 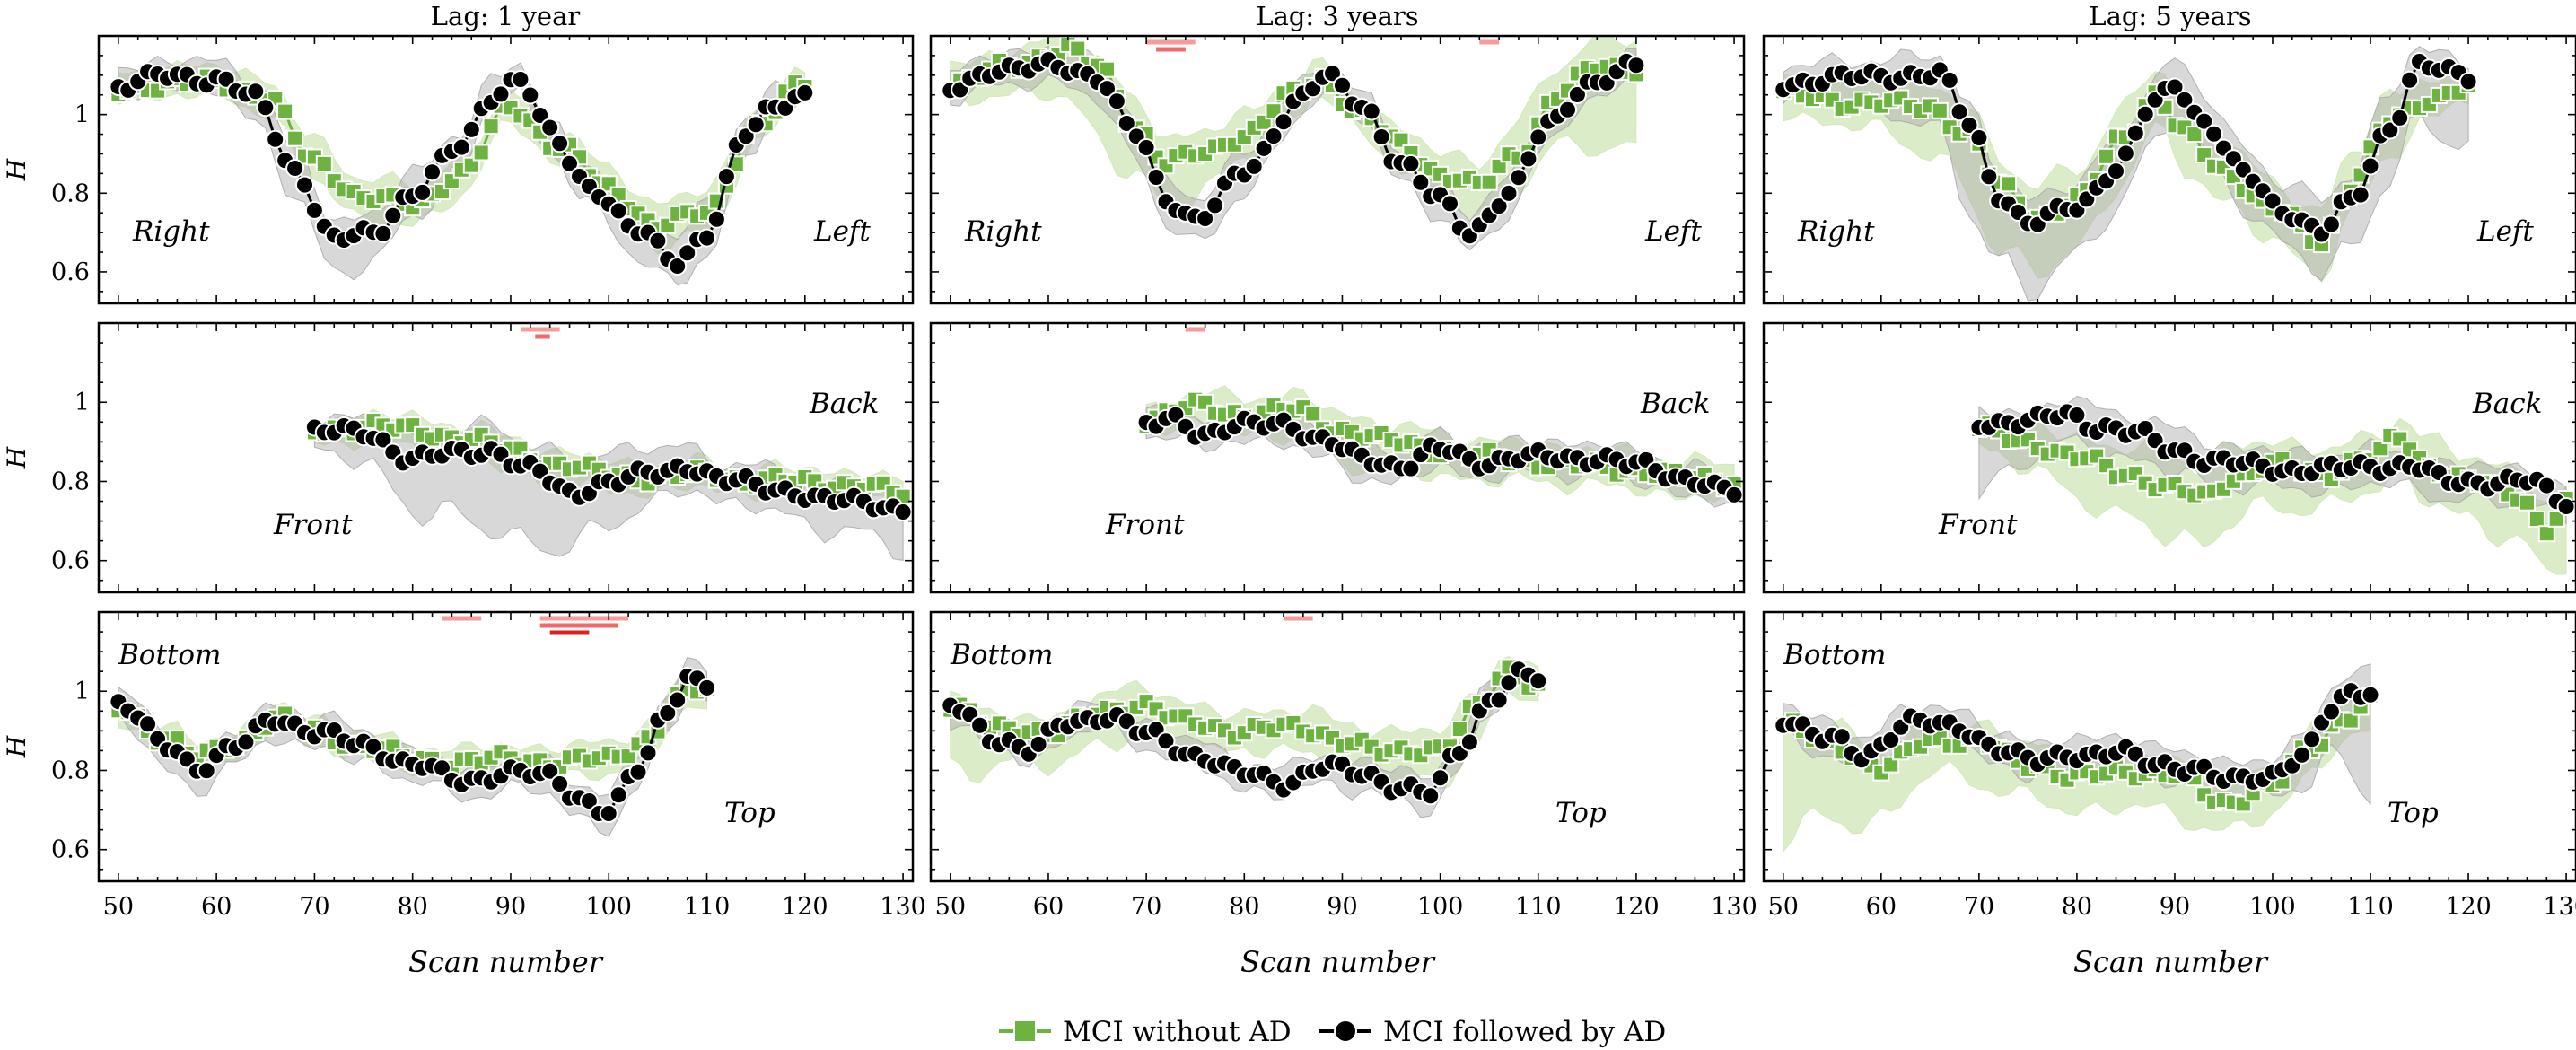 What do you see at coordinates (1341, 16) in the screenshot?
I see `column-titles: Lag: 1 year Lag: 3 years Lag: 5 years` at bounding box center [1341, 16].